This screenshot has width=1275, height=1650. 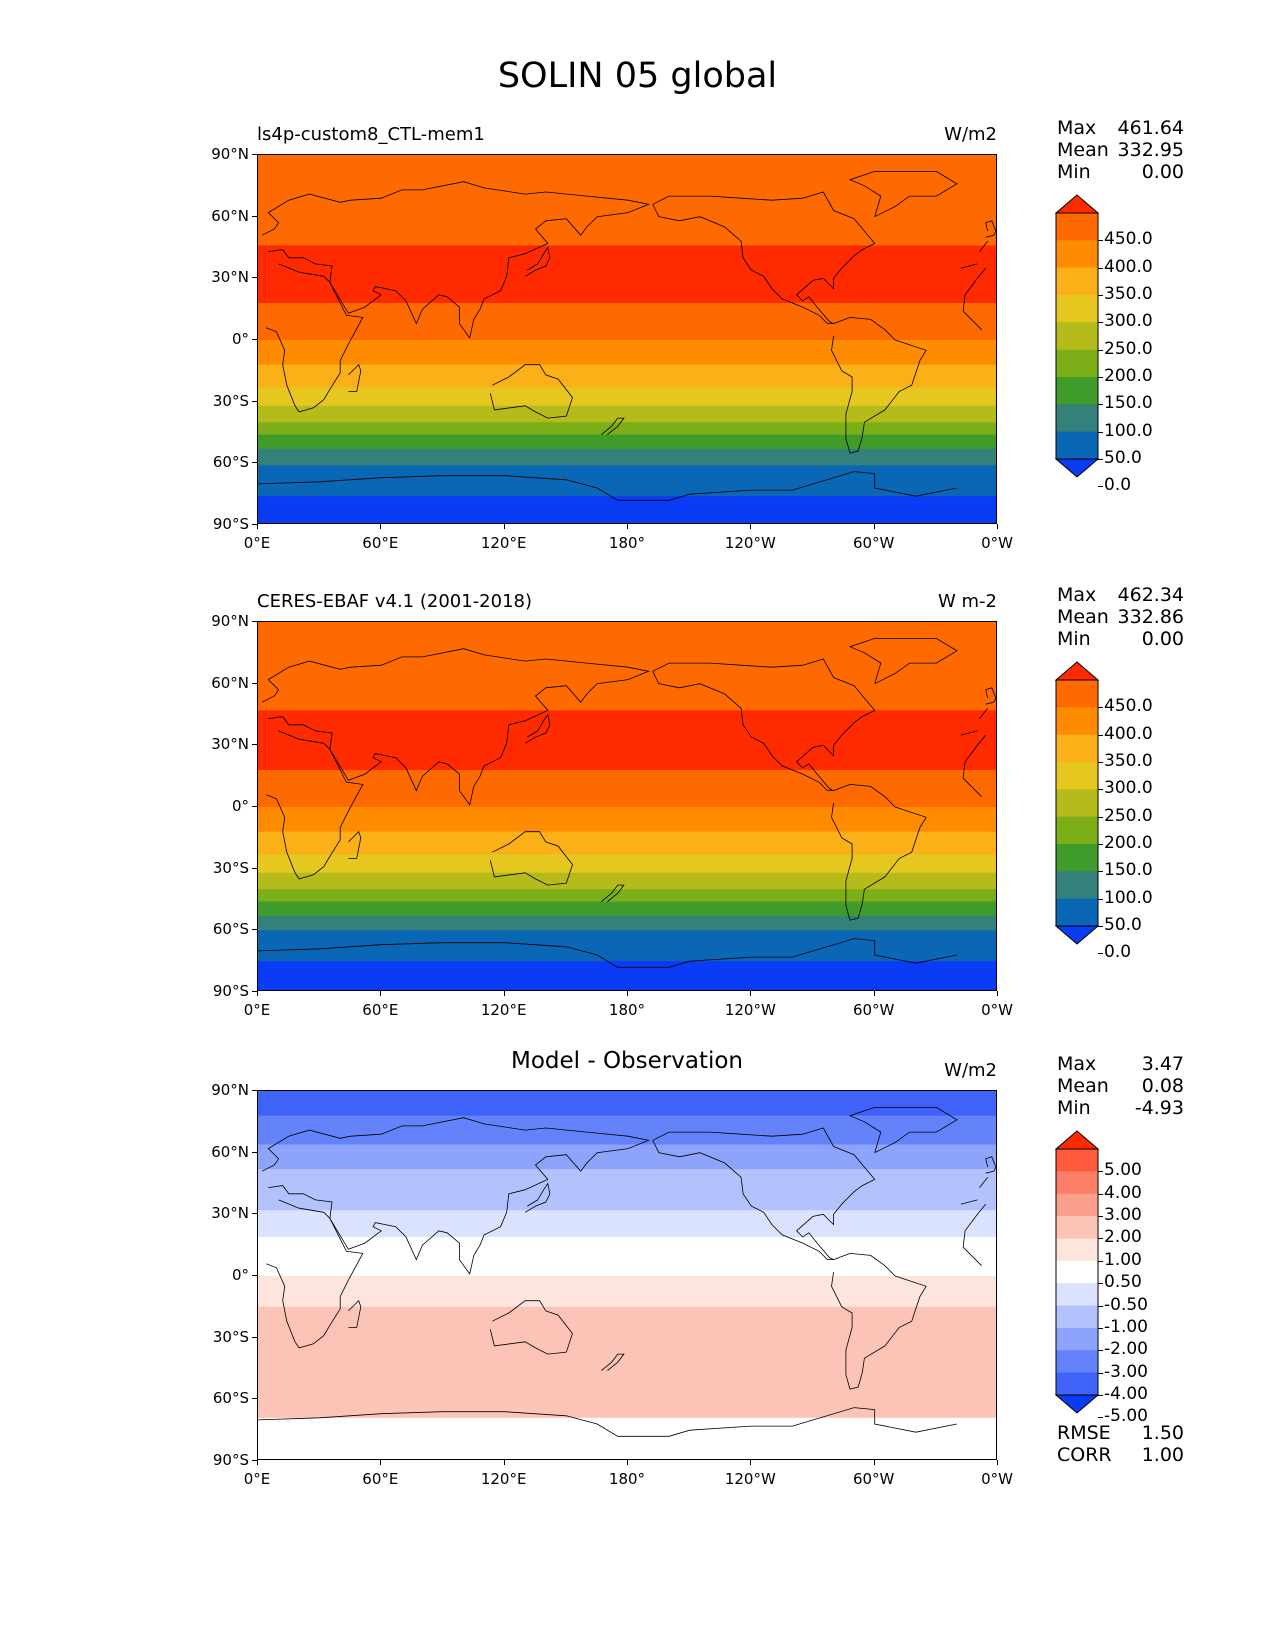 I want to click on colorbar-tick-label: 200.0, so click(x=1128, y=376).